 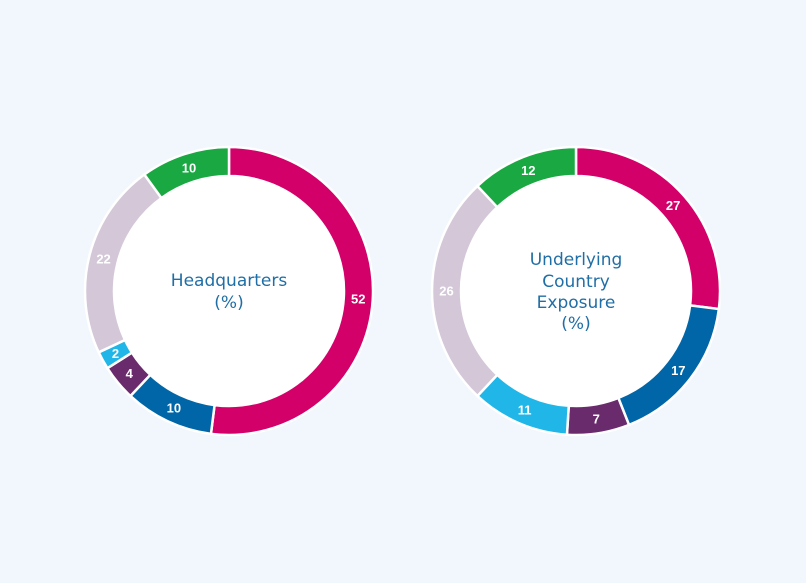 I want to click on chart-title-line-1-2: (%), so click(x=228, y=303).